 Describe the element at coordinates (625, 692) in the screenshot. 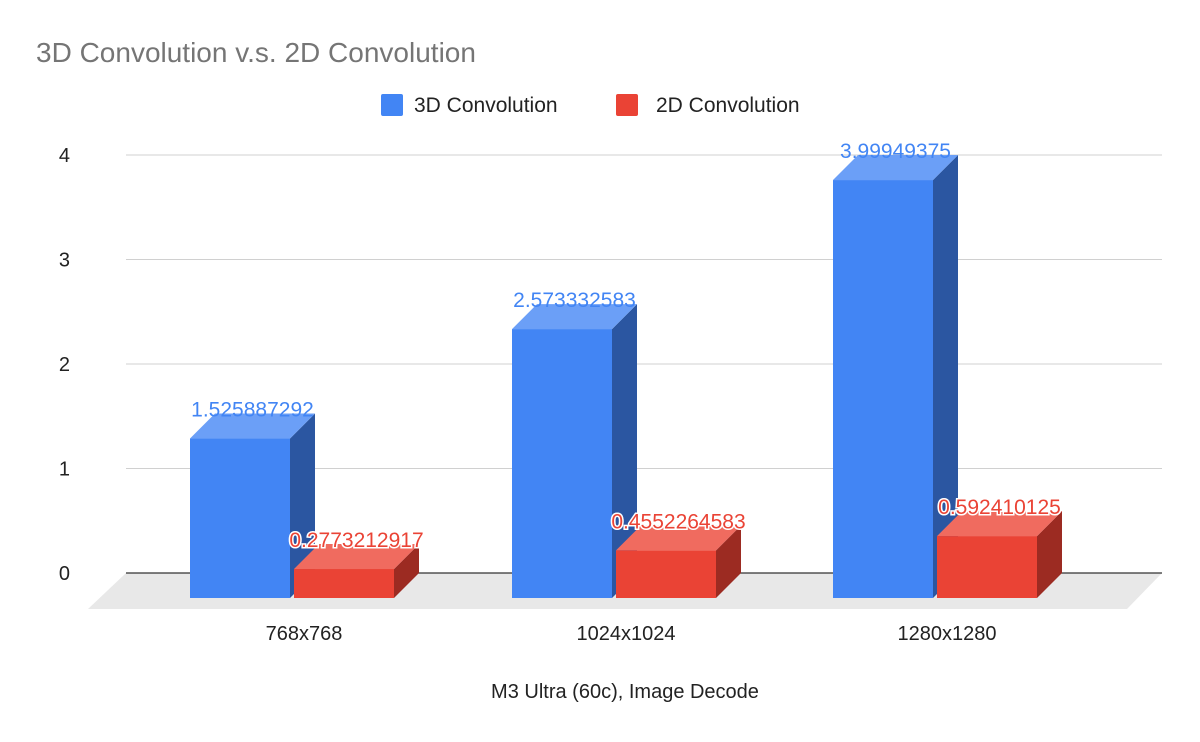

I see `x-axis-title: M3 Ultra (60c), Image Decode` at that location.